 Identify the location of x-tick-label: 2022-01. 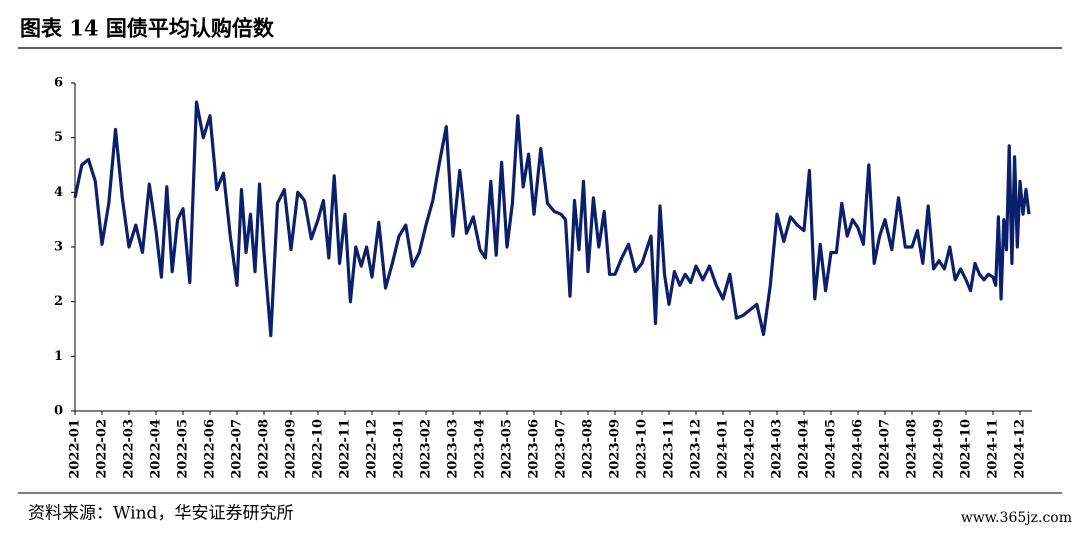
(75, 449).